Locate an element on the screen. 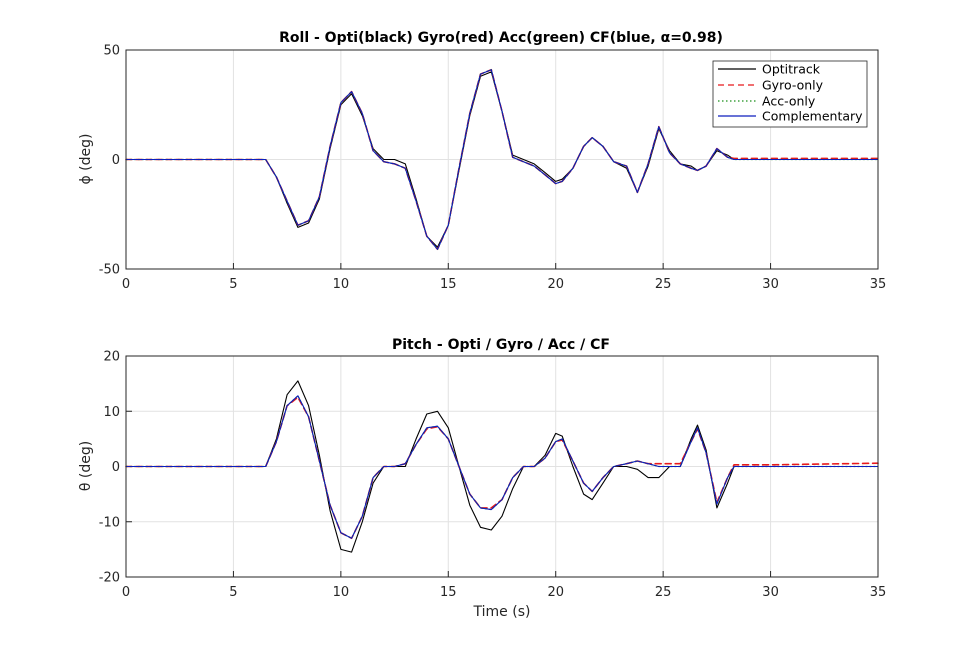 The width and height of the screenshot is (970, 649). roll-y-tick-label: 50 is located at coordinates (111, 51).